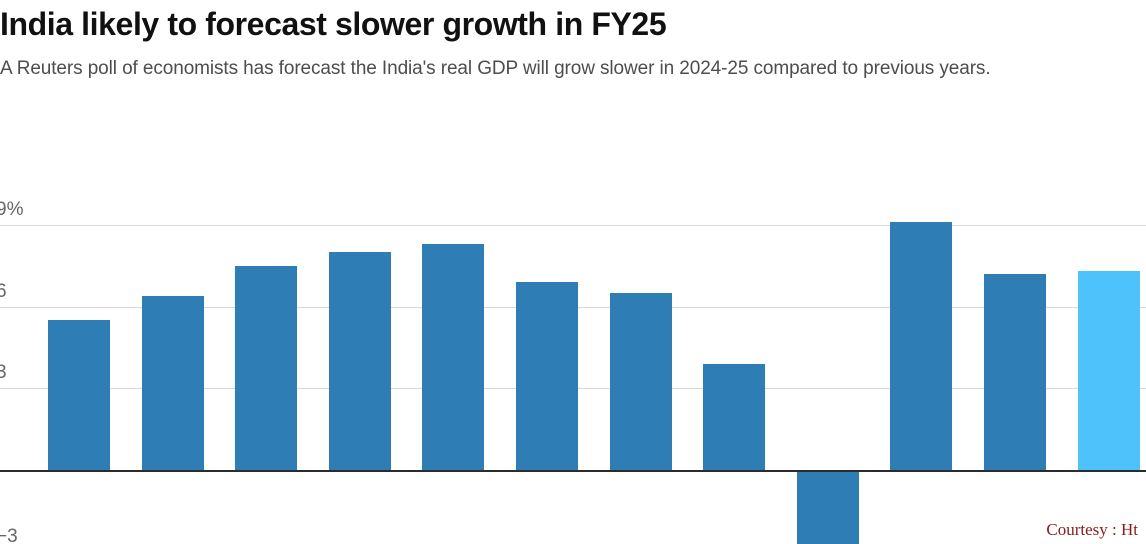 The image size is (1146, 544). Describe the element at coordinates (12, 210) in the screenshot. I see `y-axis-tick-label: 9%` at that location.